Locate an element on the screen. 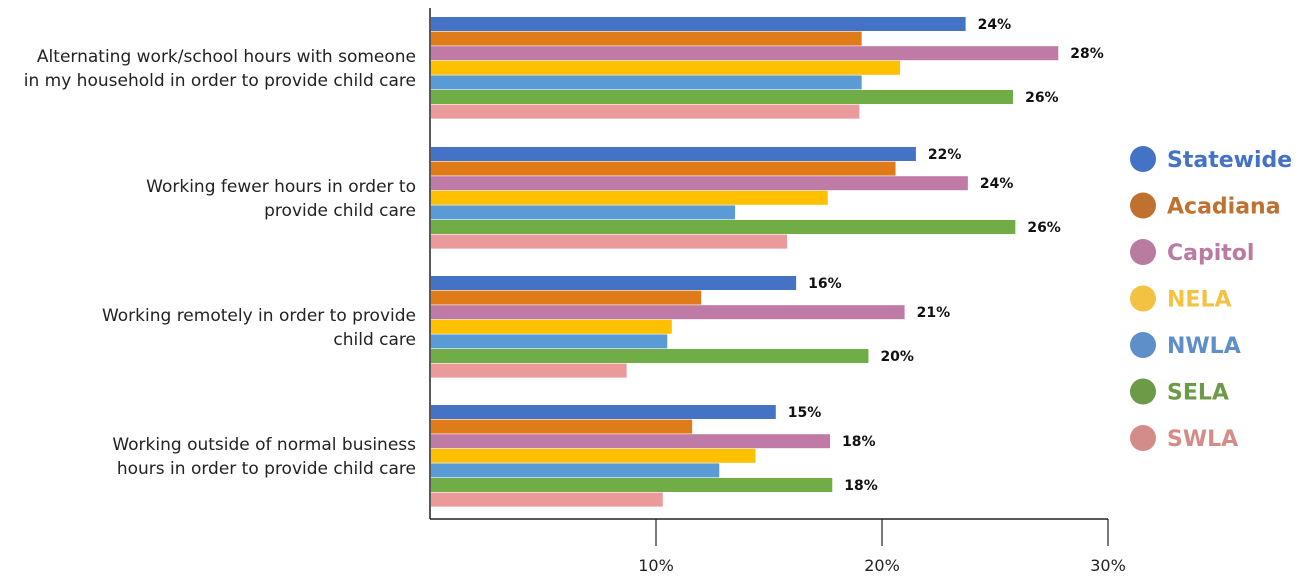  data-label-statewide-1: 22% is located at coordinates (945, 155).